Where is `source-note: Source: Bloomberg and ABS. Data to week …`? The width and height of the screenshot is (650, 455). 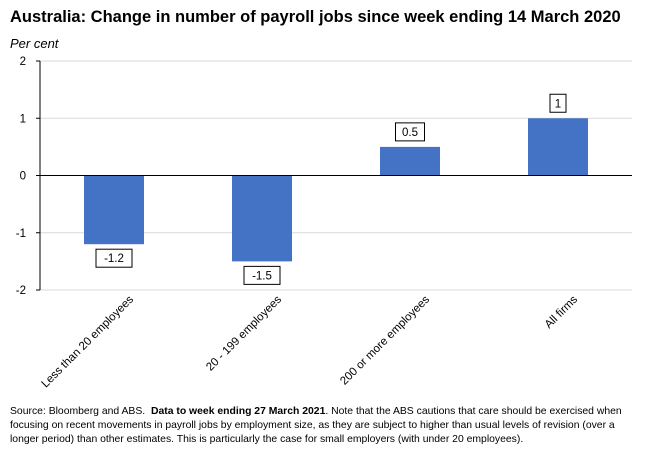
source-note: Source: Bloomberg and ABS. Data to week … is located at coordinates (327, 426).